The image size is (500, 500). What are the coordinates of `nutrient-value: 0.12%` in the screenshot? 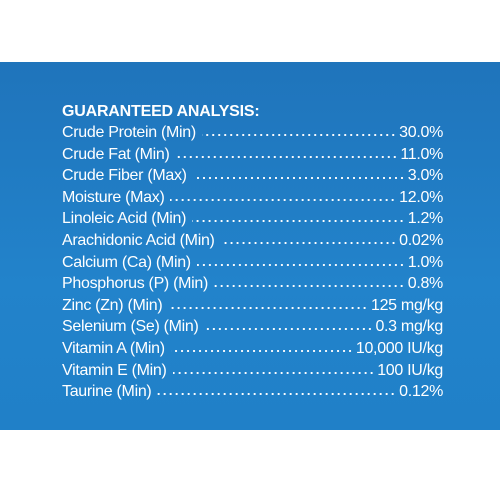 It's located at (421, 392).